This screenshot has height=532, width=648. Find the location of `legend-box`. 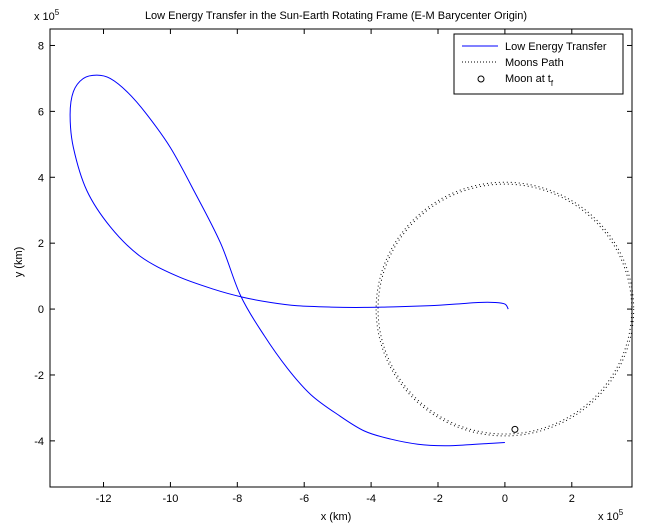

legend-box is located at coordinates (538, 64).